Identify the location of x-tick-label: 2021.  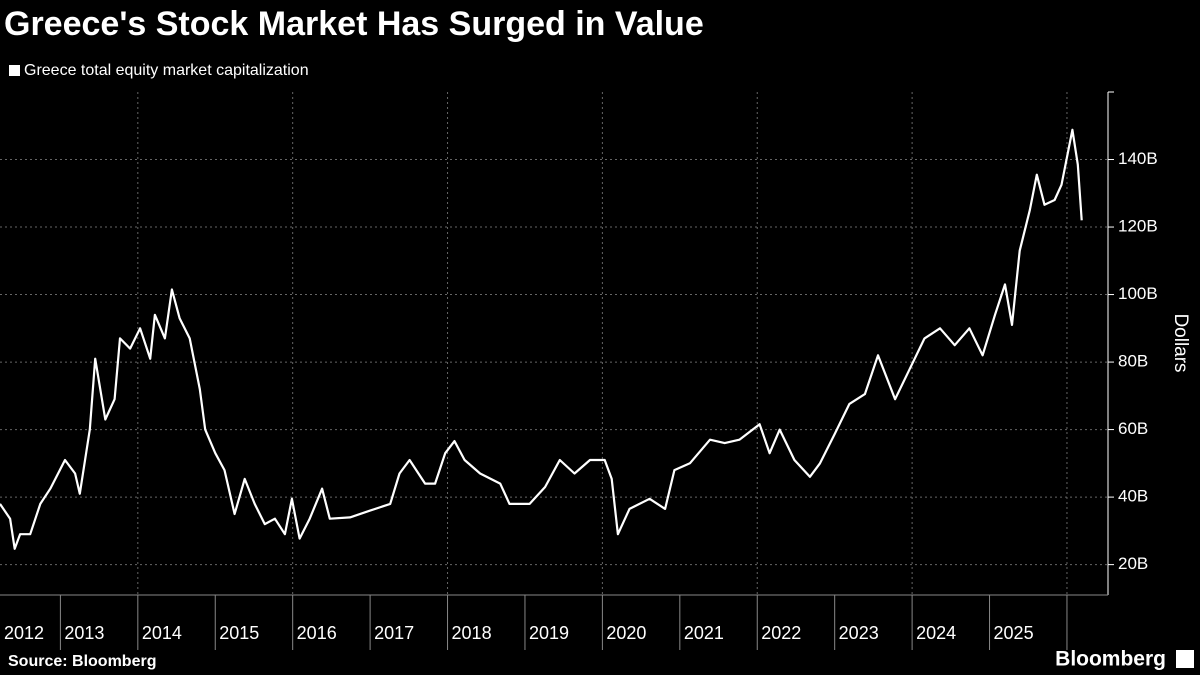
(704, 633).